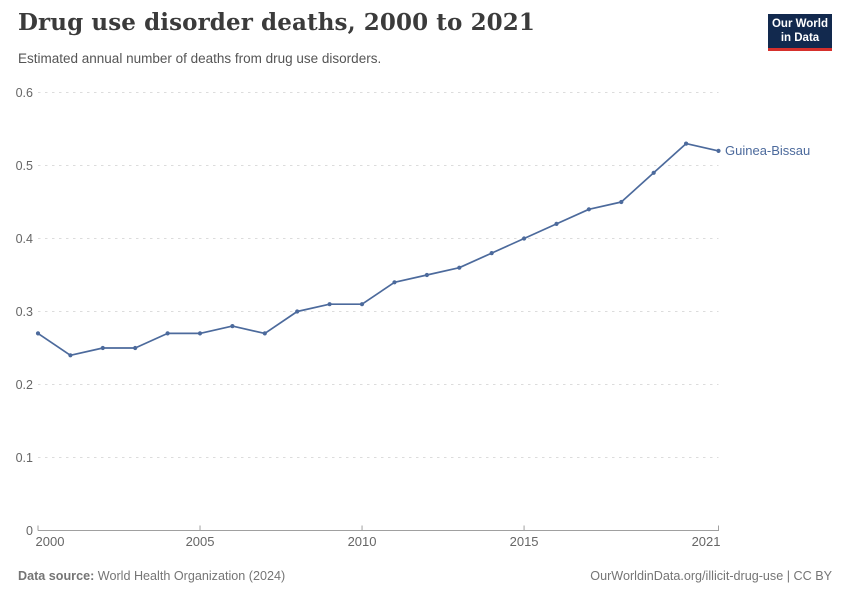 The width and height of the screenshot is (850, 600). What do you see at coordinates (50, 541) in the screenshot?
I see `x-axis-label: 2000` at bounding box center [50, 541].